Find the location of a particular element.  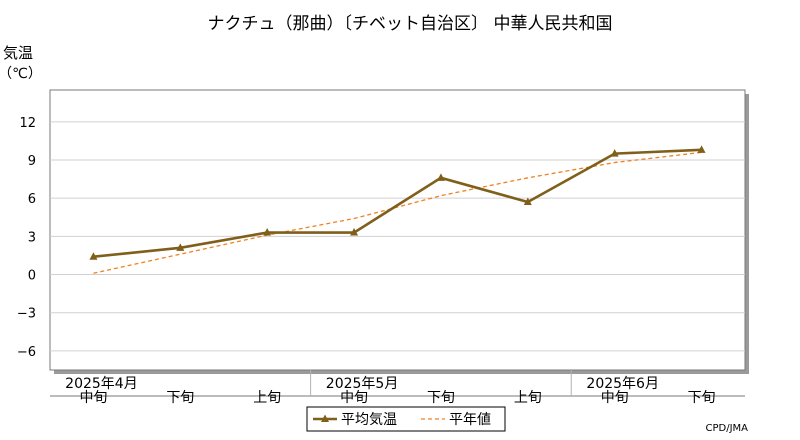

y-tick-label: −3 is located at coordinates (26, 314).